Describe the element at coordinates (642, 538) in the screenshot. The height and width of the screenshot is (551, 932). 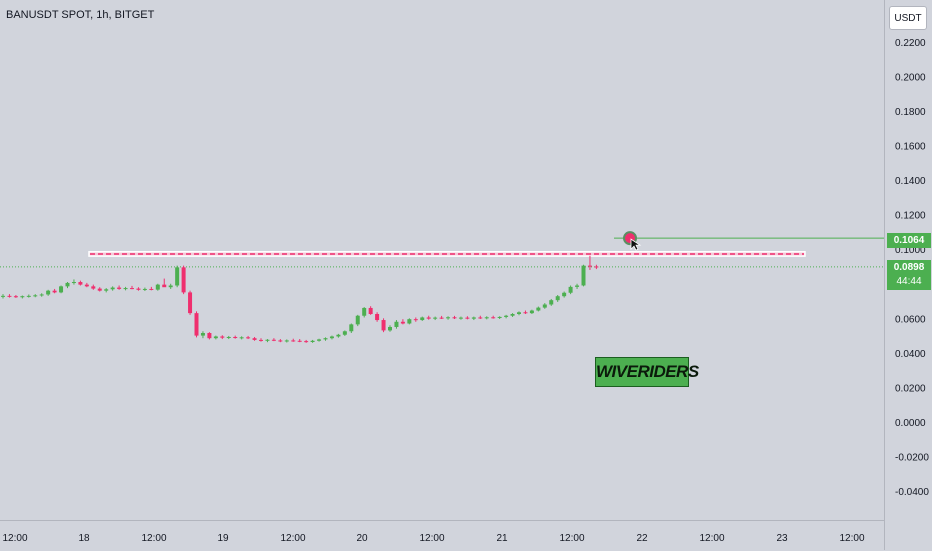
I see `time-tick-label: 22` at that location.